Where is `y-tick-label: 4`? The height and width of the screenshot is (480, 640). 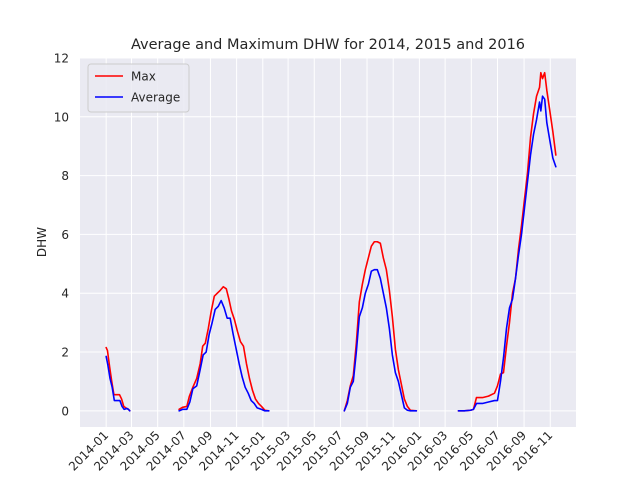
y-tick-label: 4 is located at coordinates (65, 294).